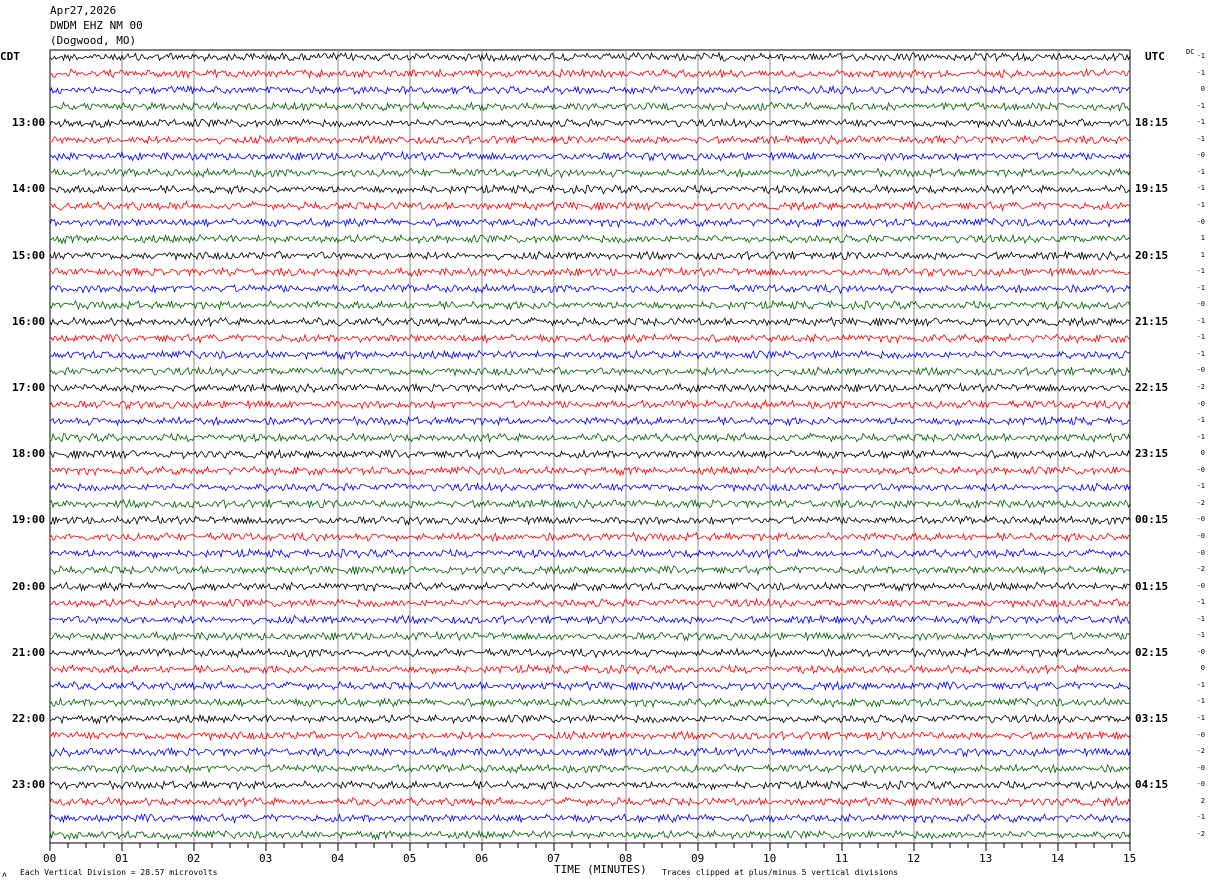 This screenshot has width=1210, height=886. Describe the element at coordinates (194, 858) in the screenshot. I see `x-tick-label: 02` at that location.